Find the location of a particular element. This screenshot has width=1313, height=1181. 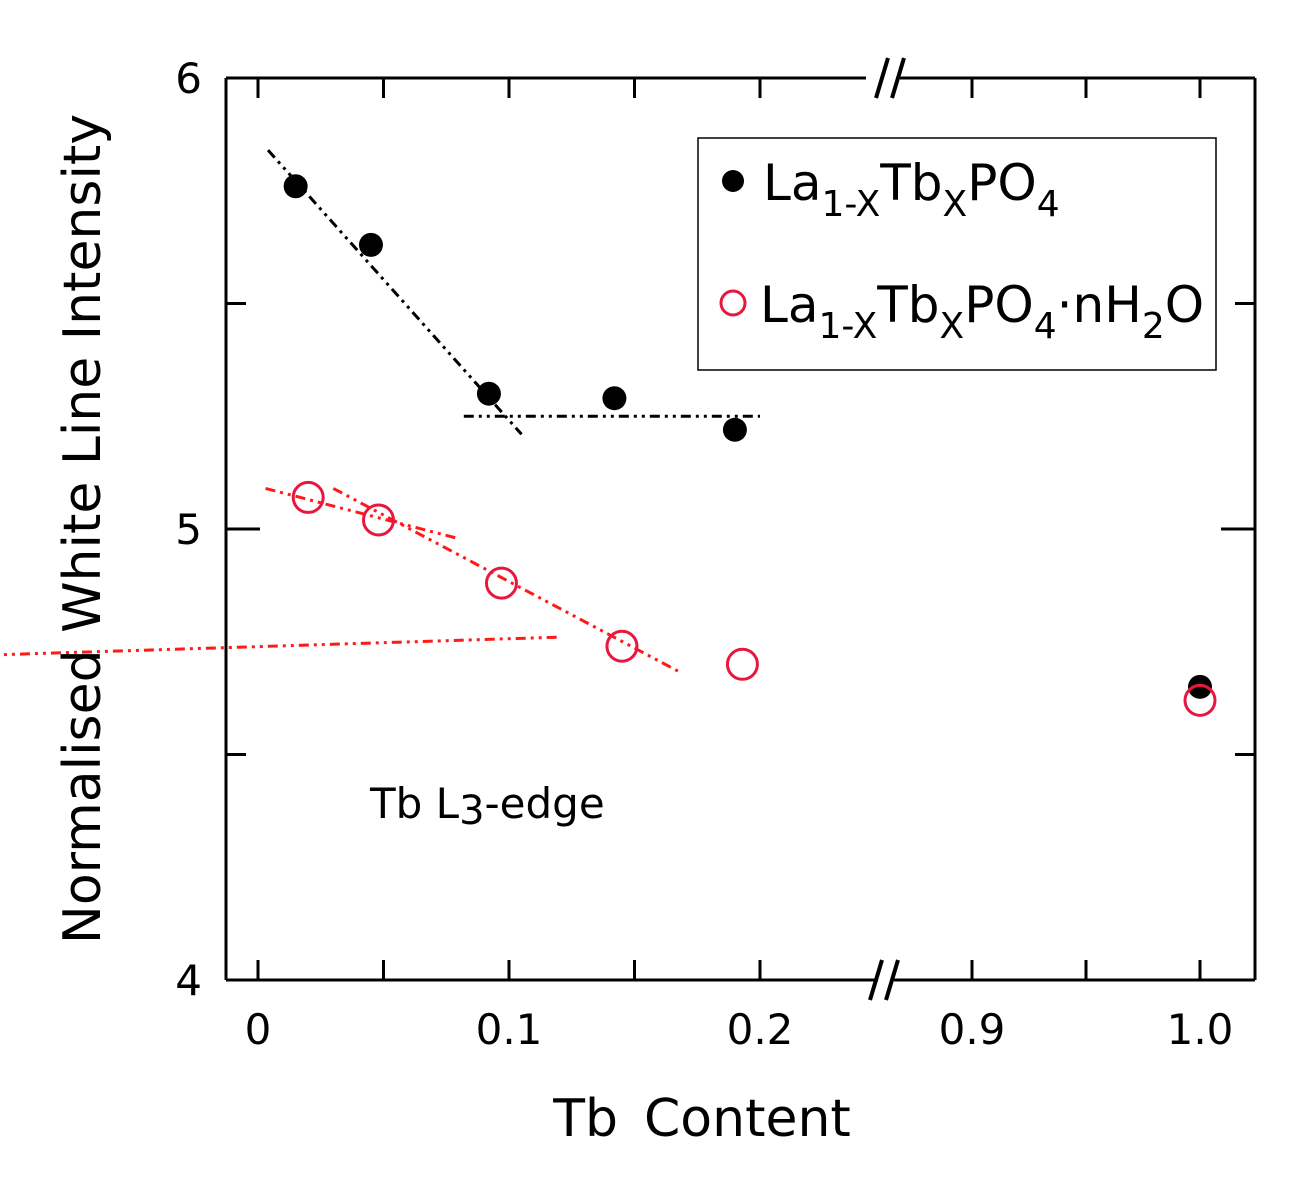

legend-label-series-2: La1-XTbXPO4·nH2O is located at coordinates (982, 311).